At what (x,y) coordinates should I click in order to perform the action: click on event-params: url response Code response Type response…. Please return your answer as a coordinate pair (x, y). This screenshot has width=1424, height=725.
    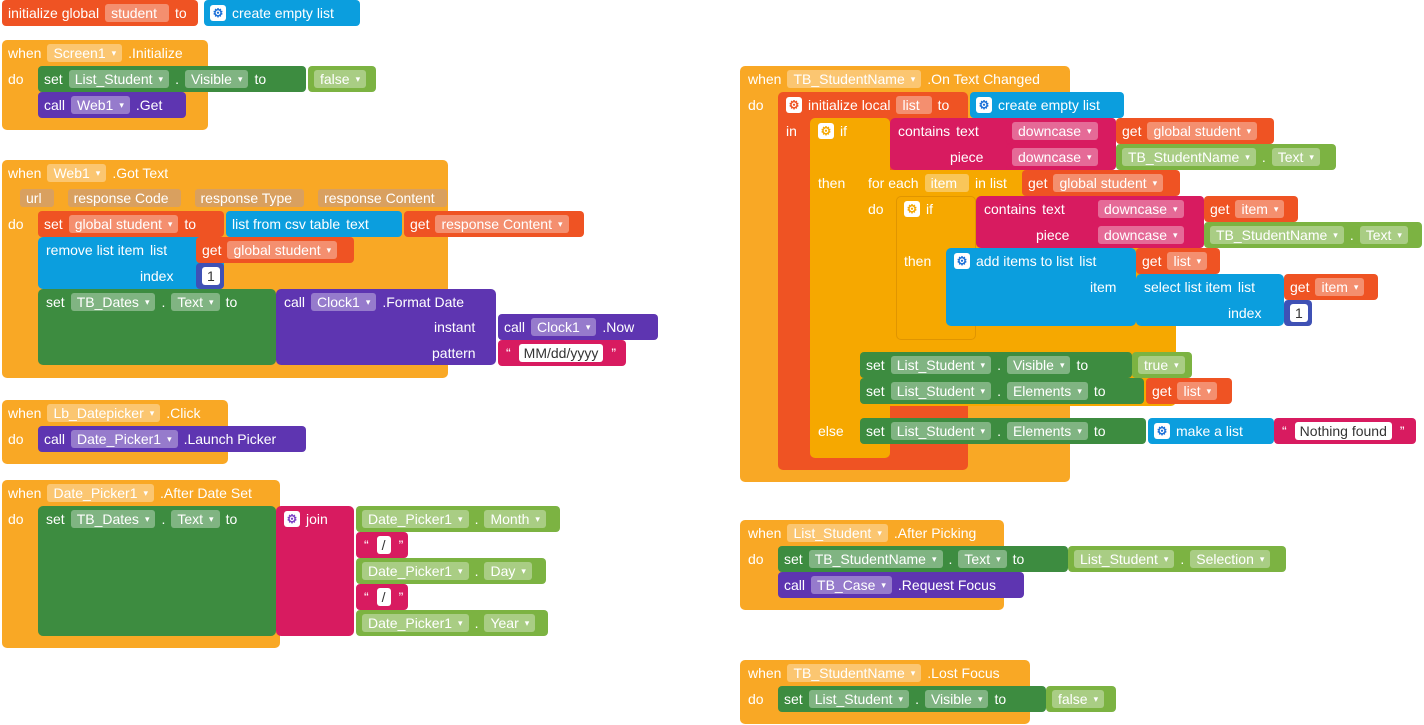
    Looking at the image, I should click on (233, 198).